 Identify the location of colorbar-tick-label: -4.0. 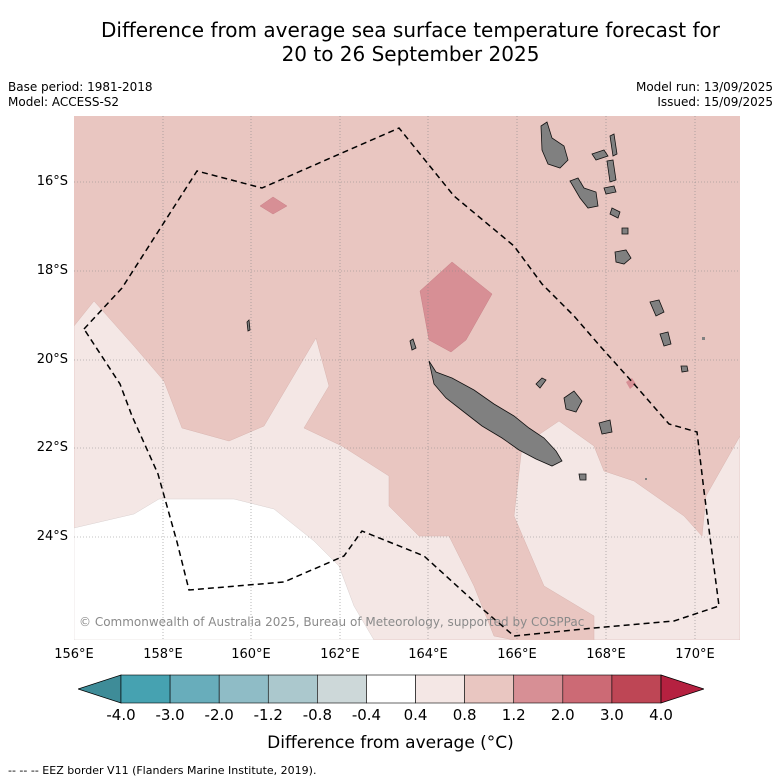
(121, 715).